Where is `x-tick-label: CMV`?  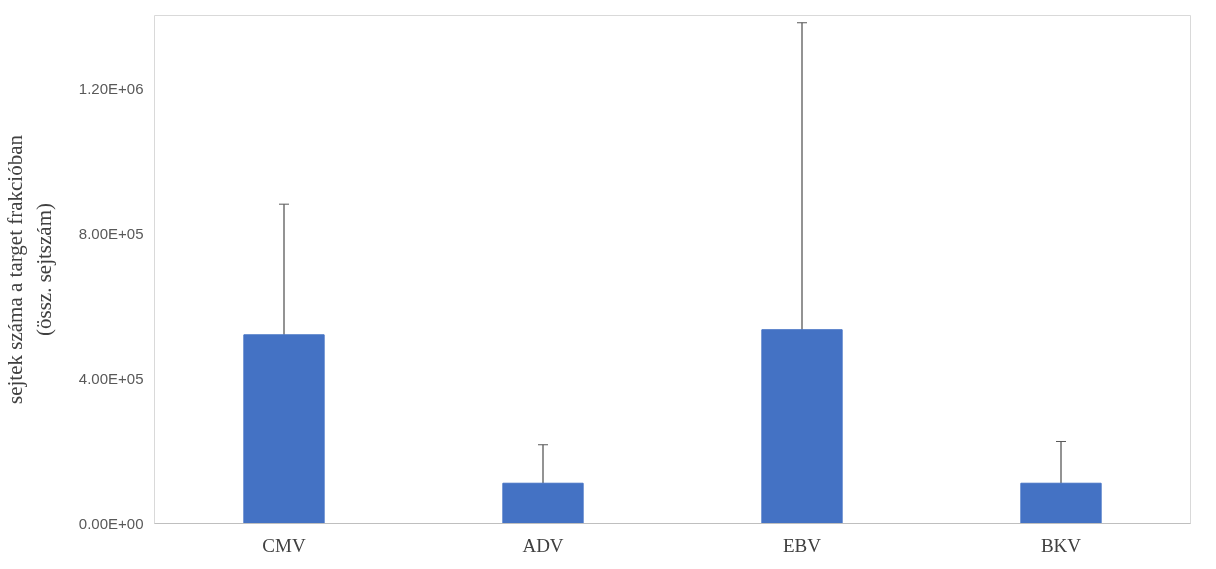 x-tick-label: CMV is located at coordinates (284, 545).